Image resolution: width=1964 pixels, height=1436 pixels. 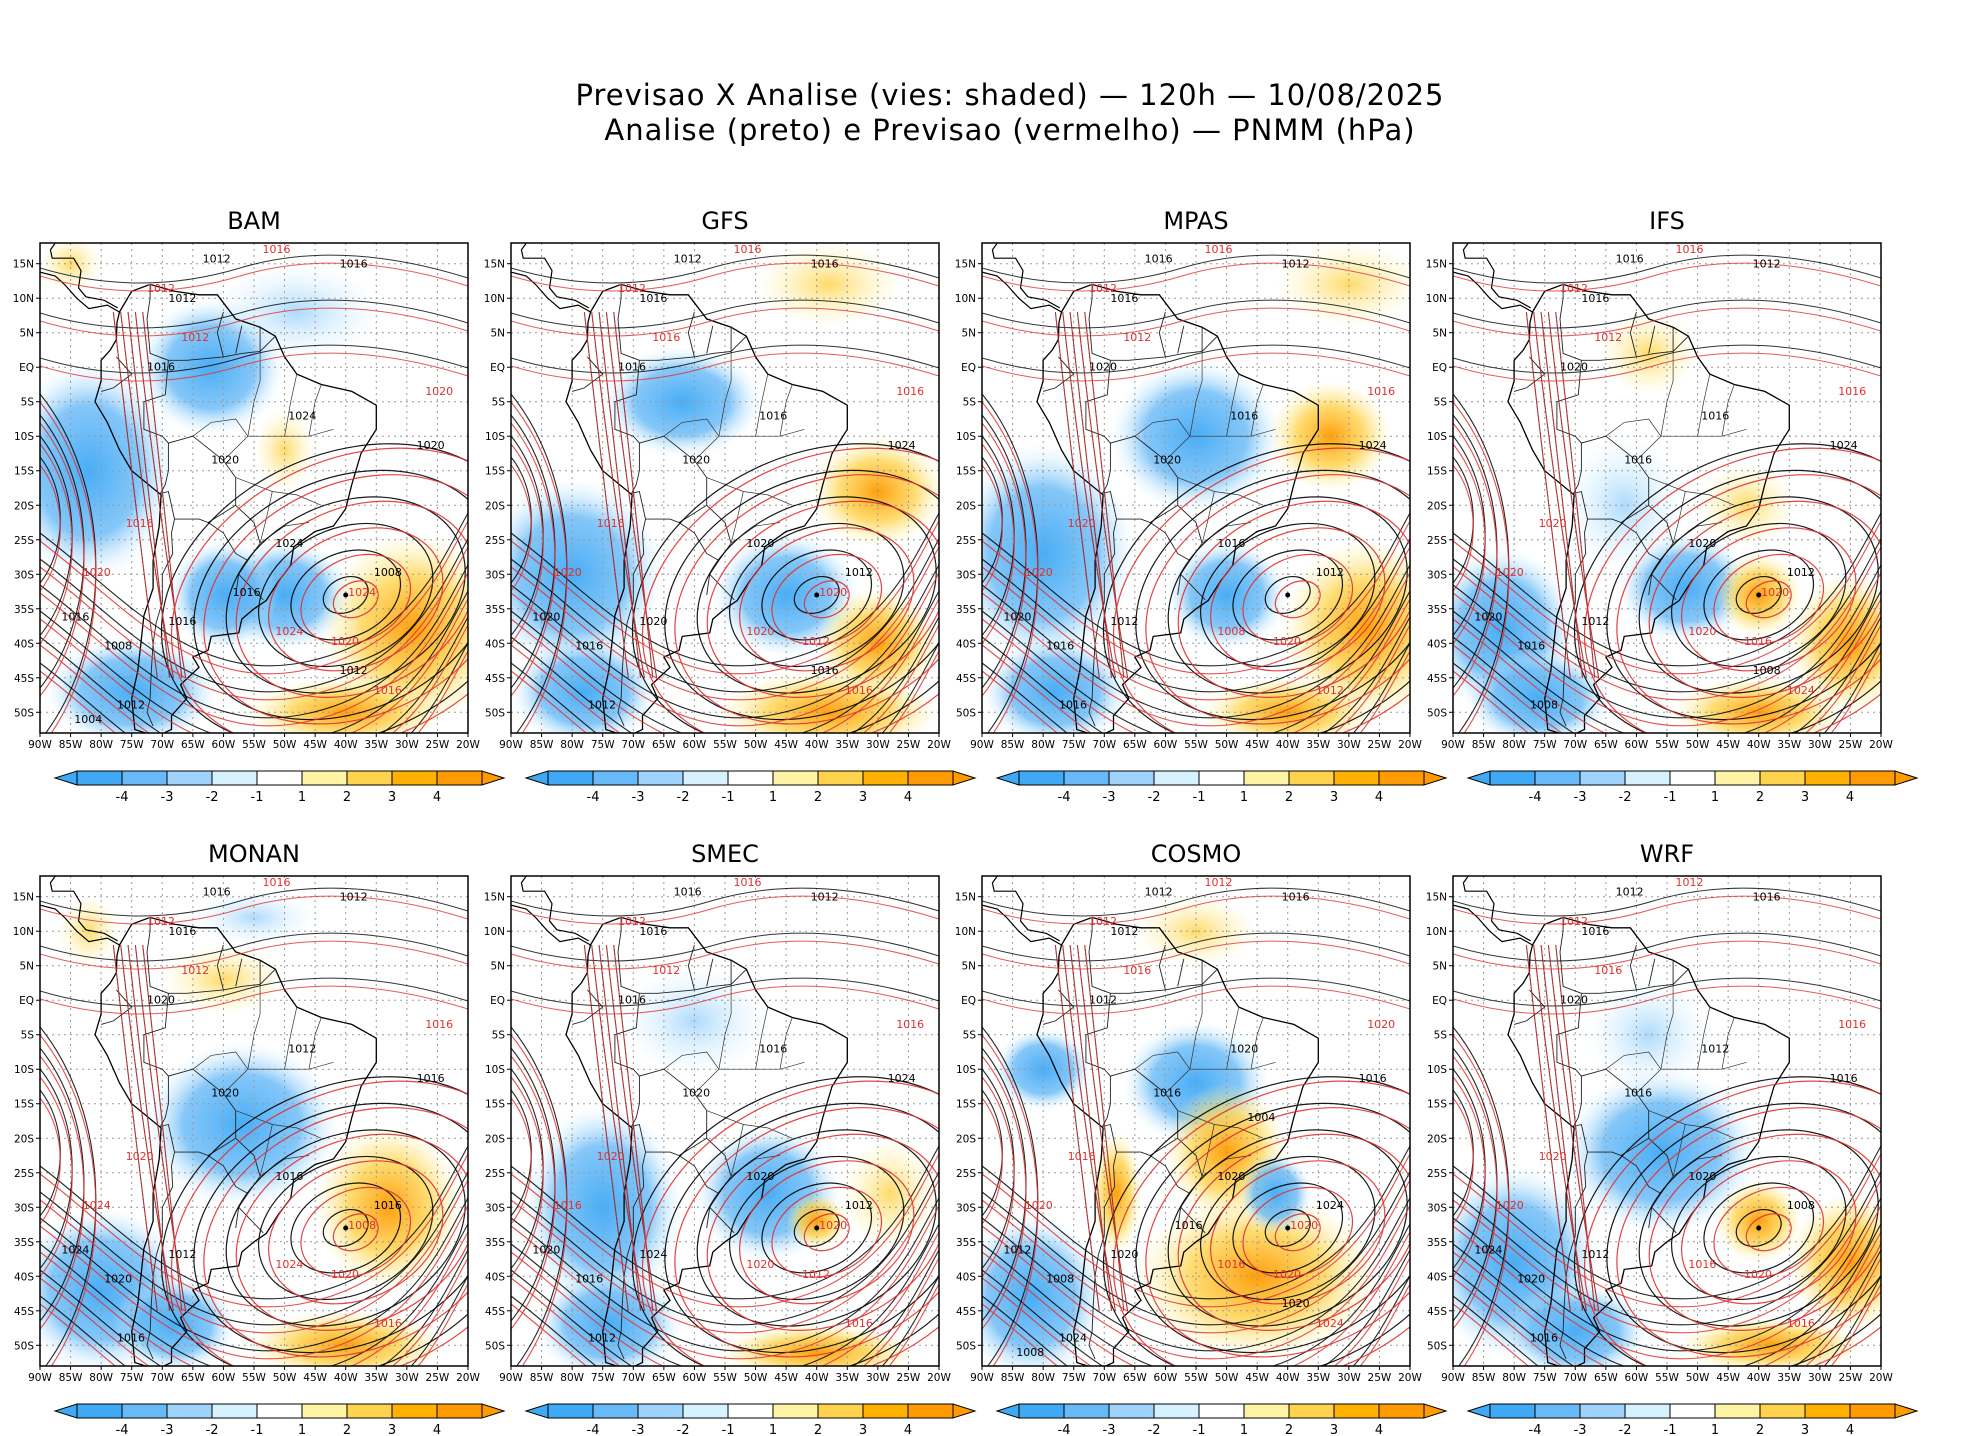 What do you see at coordinates (24, 1346) in the screenshot?
I see `lat-tick-label: 50S` at bounding box center [24, 1346].